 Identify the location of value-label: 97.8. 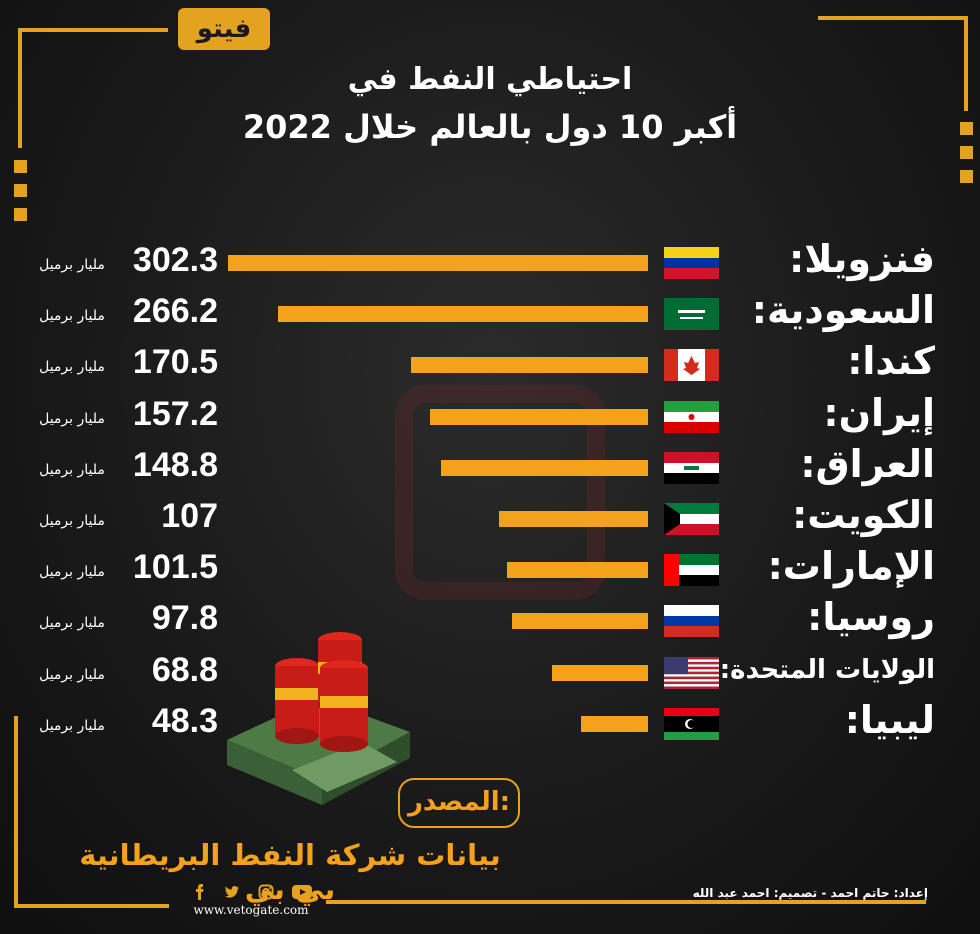
(184, 618).